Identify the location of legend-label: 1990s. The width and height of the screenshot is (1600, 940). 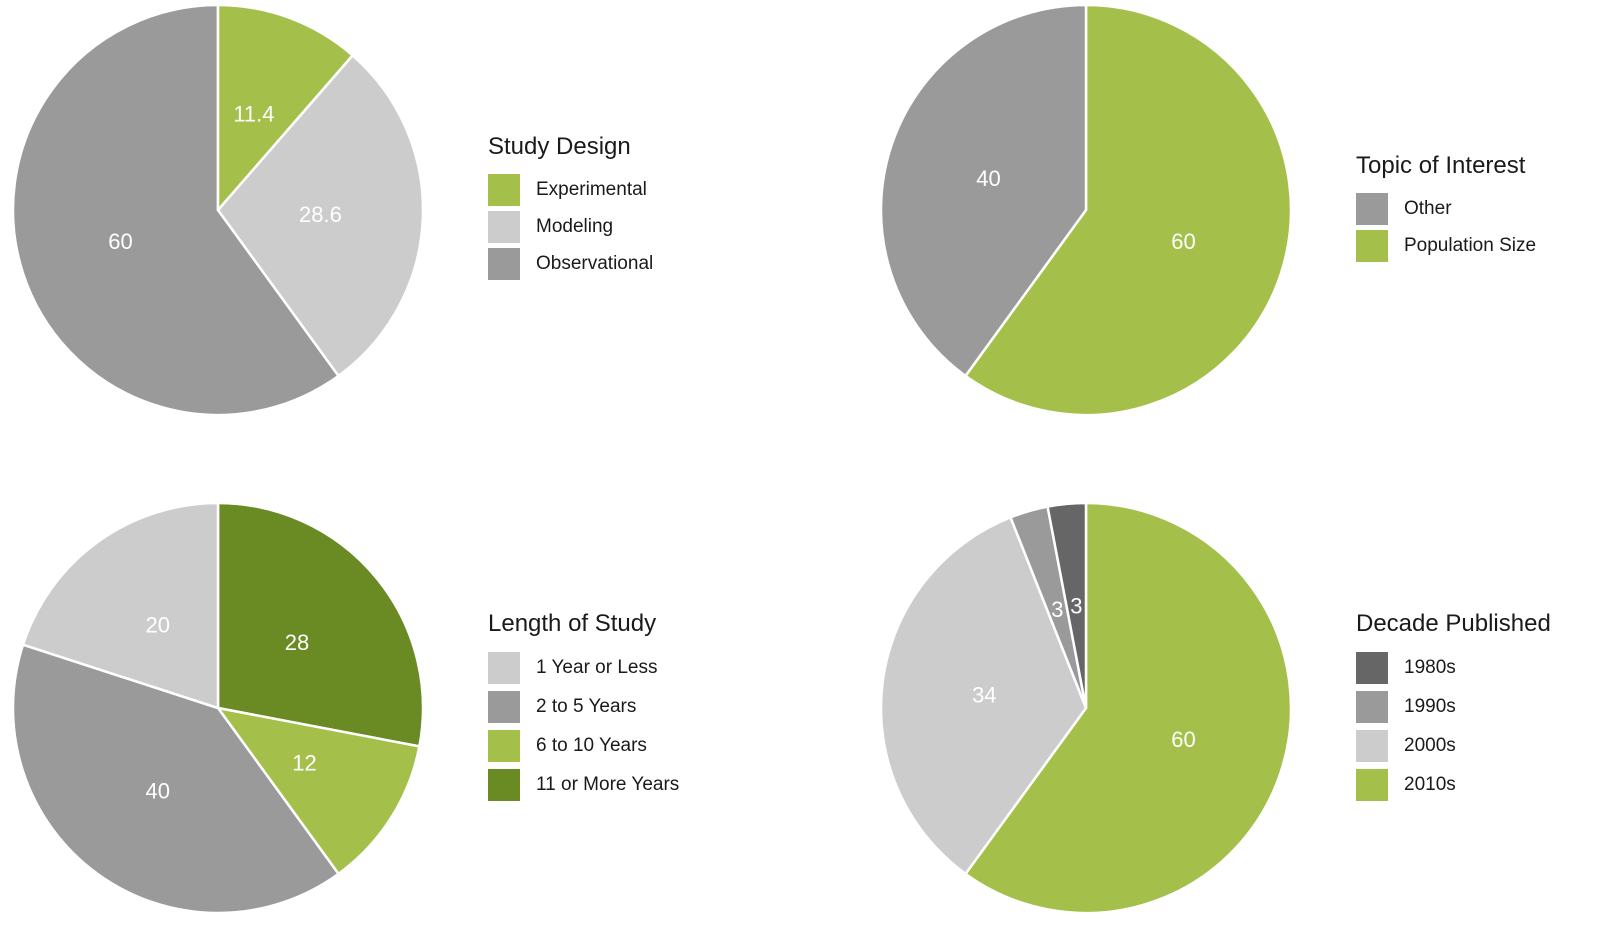
(1430, 706).